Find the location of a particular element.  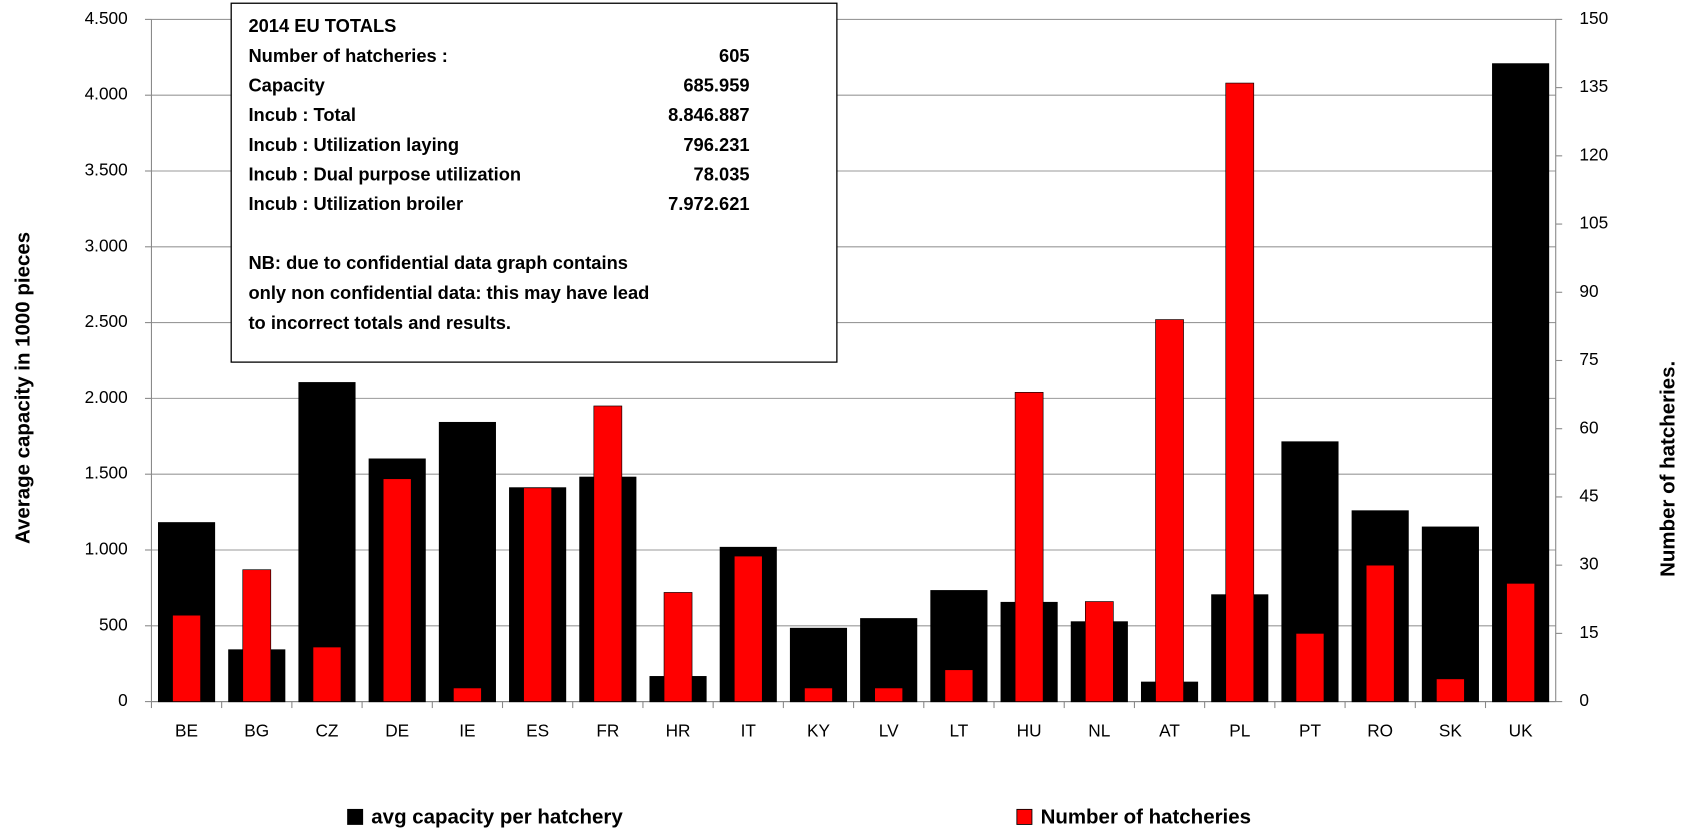

y-axis-label: Average capacity in 1000 pieces is located at coordinates (23, 388).